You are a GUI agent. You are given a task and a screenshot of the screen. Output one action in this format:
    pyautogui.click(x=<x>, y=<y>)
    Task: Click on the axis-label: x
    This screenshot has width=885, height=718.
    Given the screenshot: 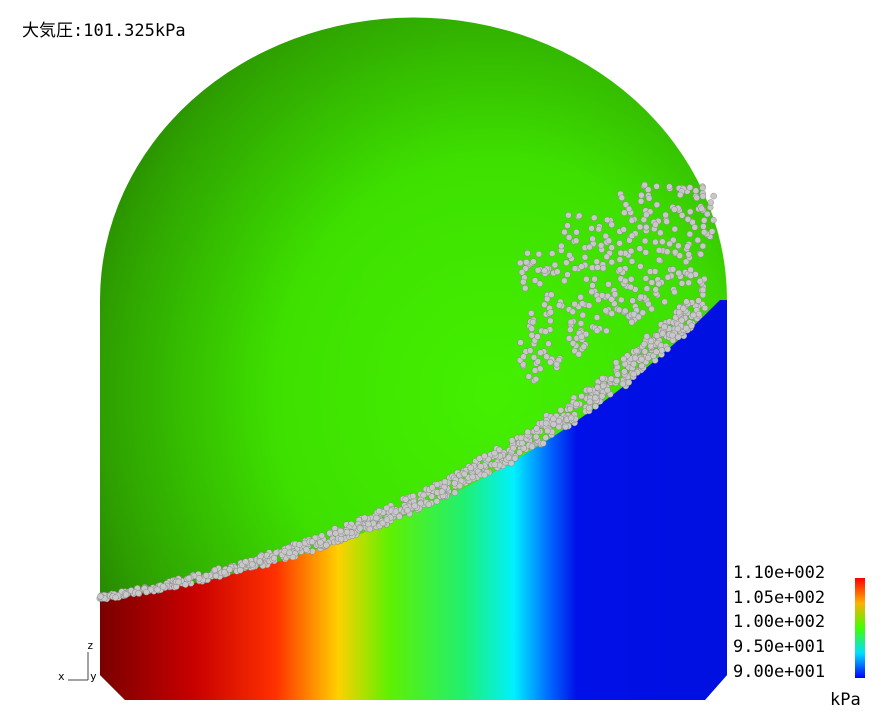 What is the action you would take?
    pyautogui.click(x=61, y=676)
    